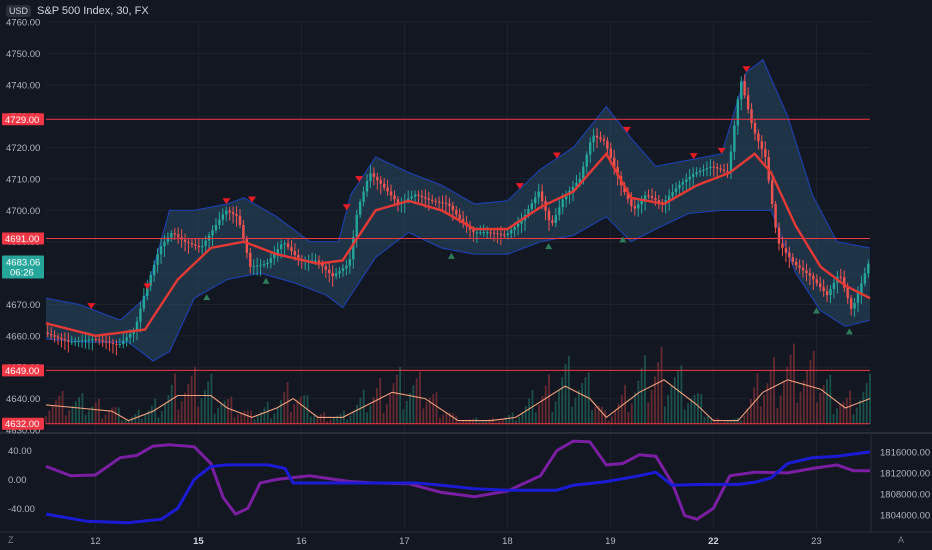 Image resolution: width=932 pixels, height=550 pixels. What do you see at coordinates (23, 262) in the screenshot?
I see `last-price-label: 4683.06` at bounding box center [23, 262].